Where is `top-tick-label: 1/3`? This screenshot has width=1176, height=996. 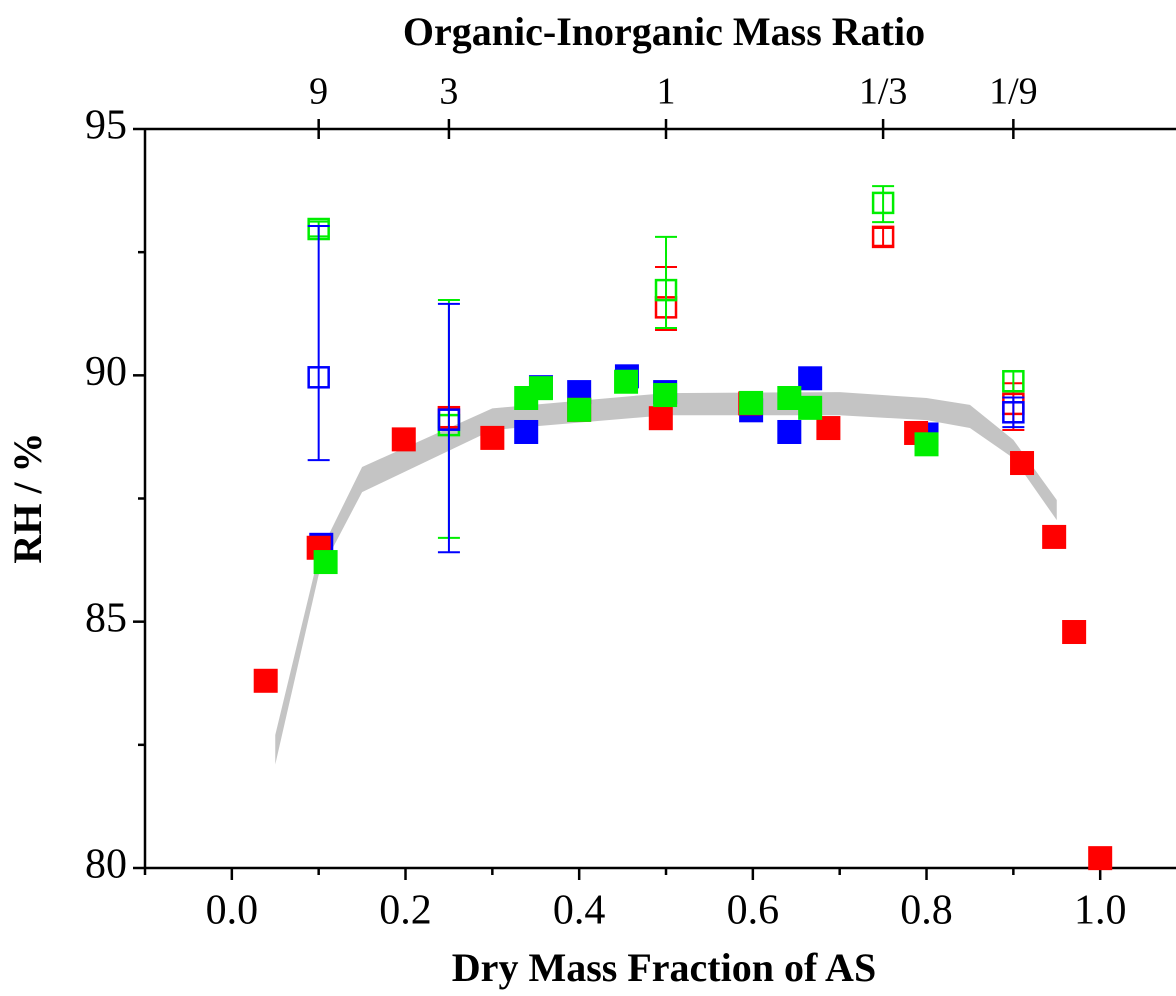
top-tick-label: 1/3 is located at coordinates (883, 92).